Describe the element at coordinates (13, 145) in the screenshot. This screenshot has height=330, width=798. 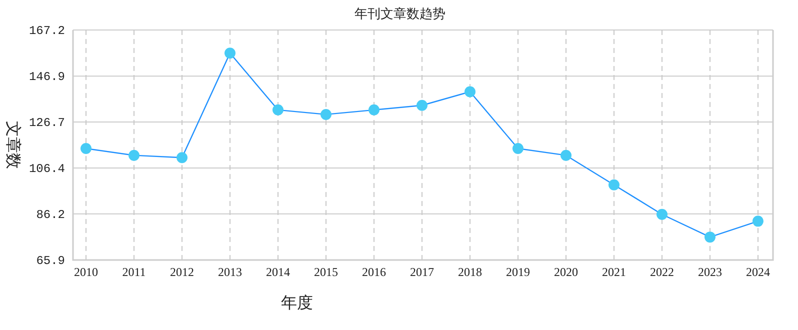
I see `y-axis-title: 文章数` at that location.